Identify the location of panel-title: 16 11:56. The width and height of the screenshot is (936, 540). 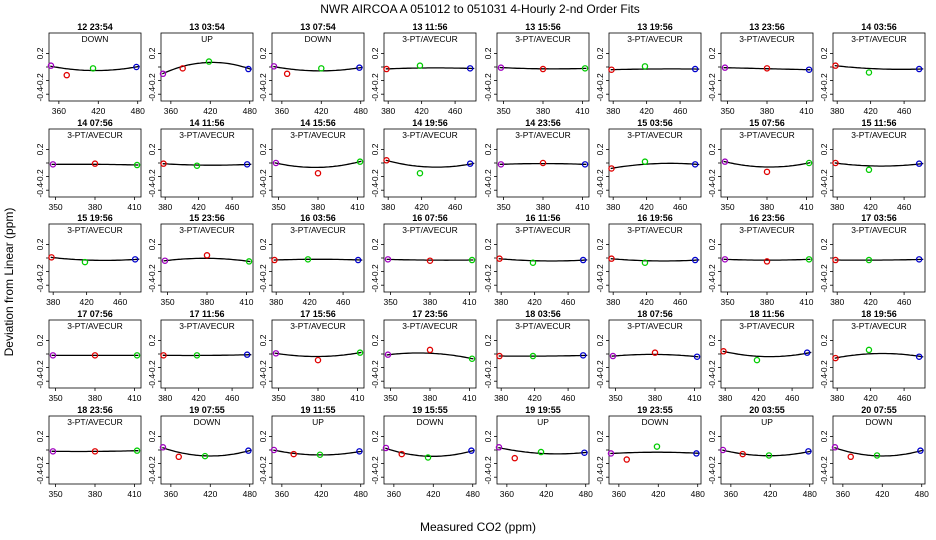
(542, 218).